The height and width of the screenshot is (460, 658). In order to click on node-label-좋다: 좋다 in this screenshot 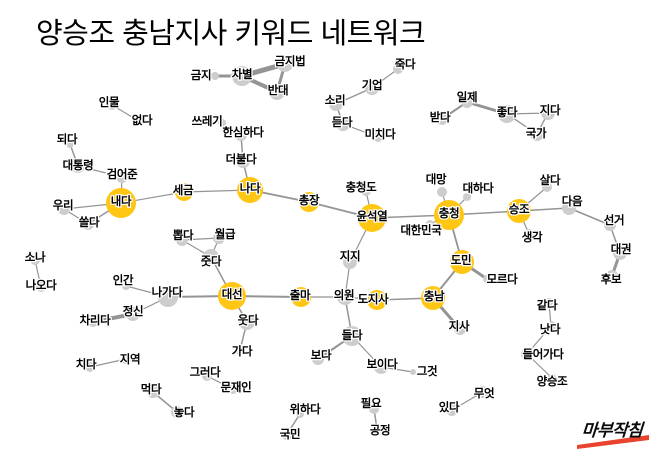, I will do `click(507, 112)`.